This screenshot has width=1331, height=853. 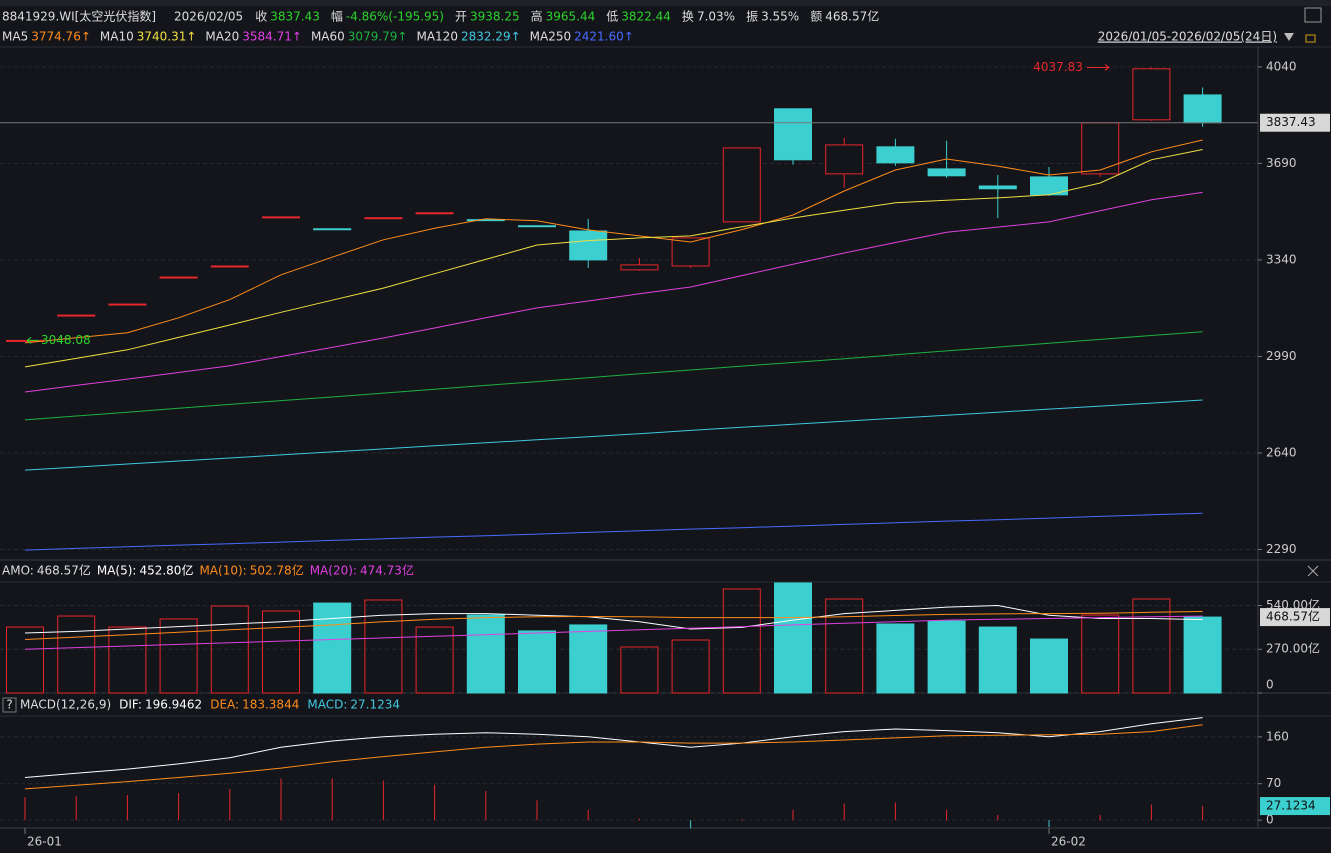 What do you see at coordinates (222, 571) in the screenshot?
I see `volume-legend-name: MA(10):` at bounding box center [222, 571].